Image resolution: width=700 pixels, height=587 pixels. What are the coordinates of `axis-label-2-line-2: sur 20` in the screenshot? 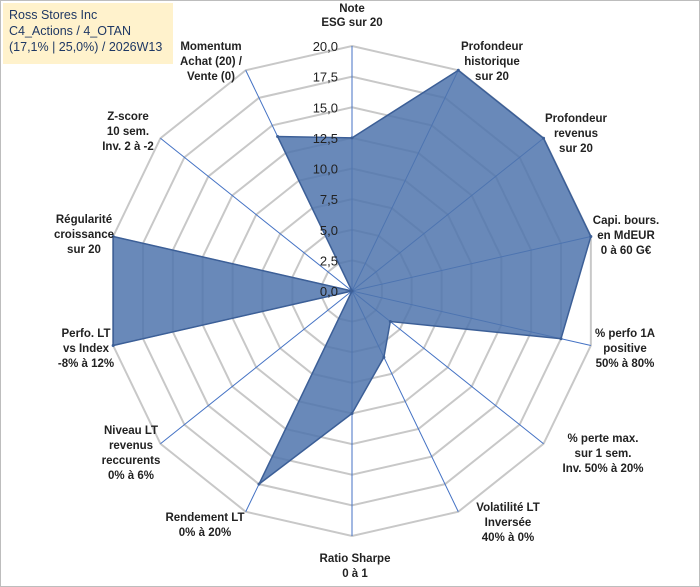 It's located at (576, 149).